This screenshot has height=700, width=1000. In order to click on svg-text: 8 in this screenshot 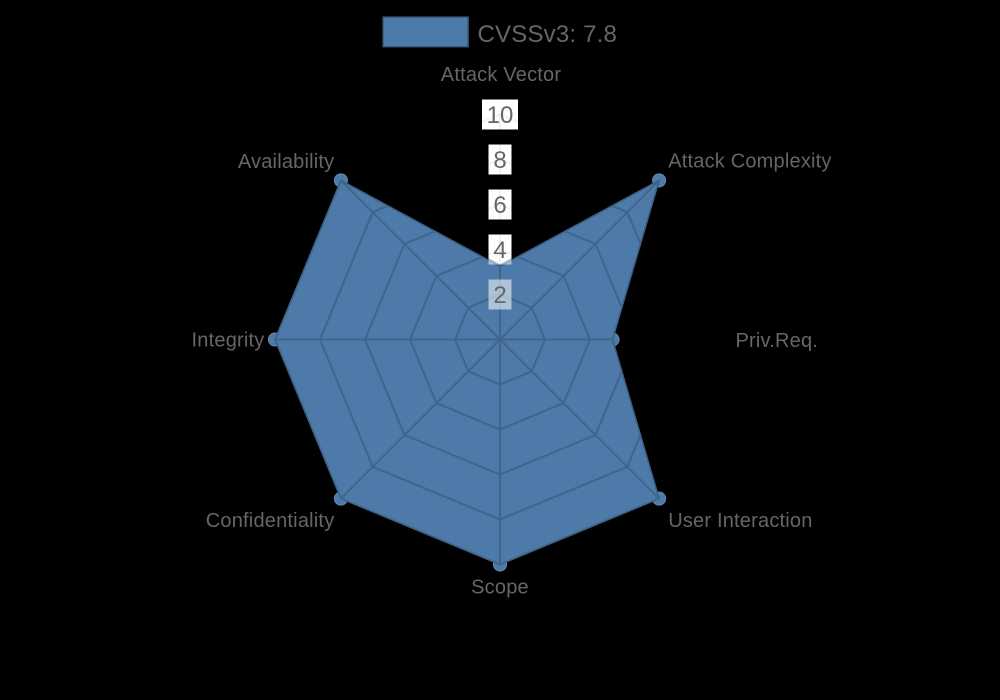, I will do `click(499, 160)`.